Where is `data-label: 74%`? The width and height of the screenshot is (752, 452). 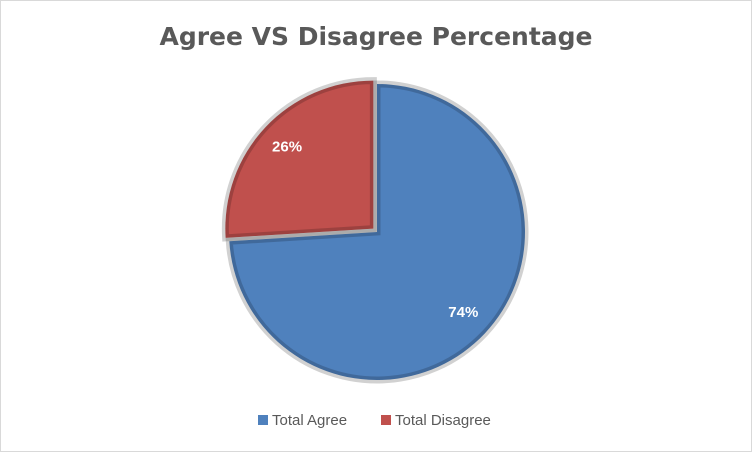
data-label: 74% is located at coordinates (463, 312).